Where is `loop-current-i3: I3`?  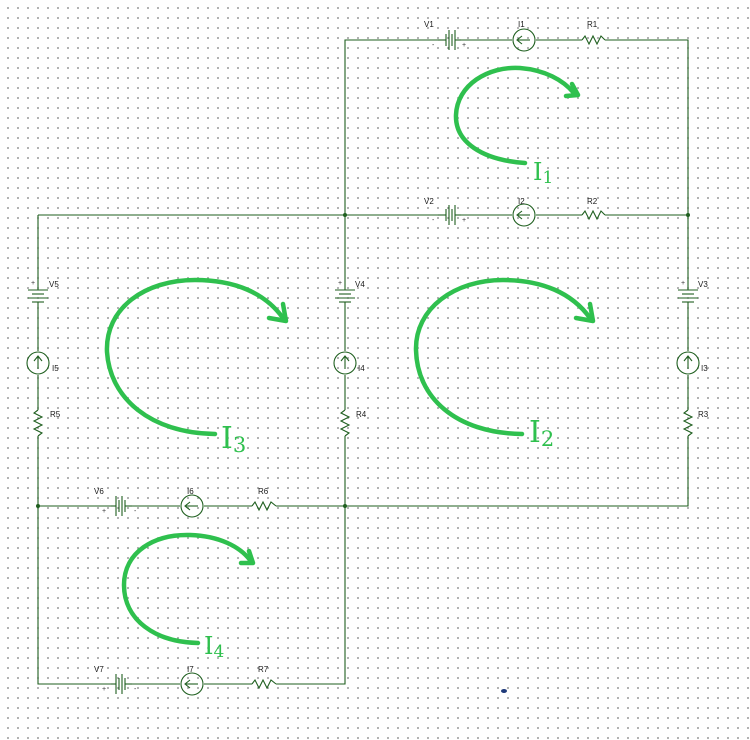
loop-current-i3: I3 is located at coordinates (196, 367).